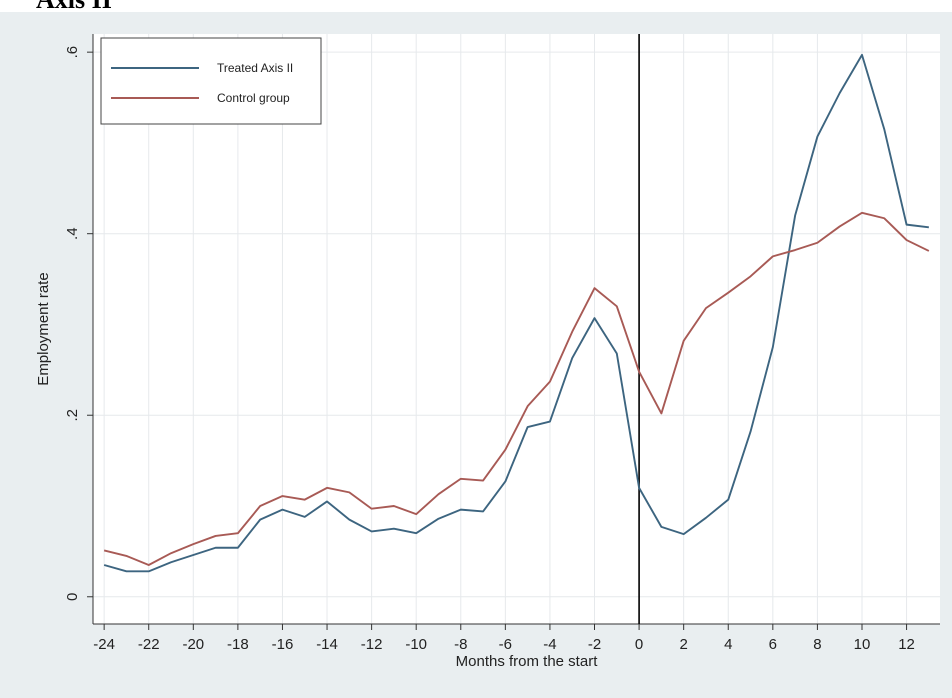 The height and width of the screenshot is (698, 952). I want to click on y-tick-label: .2, so click(72, 415).